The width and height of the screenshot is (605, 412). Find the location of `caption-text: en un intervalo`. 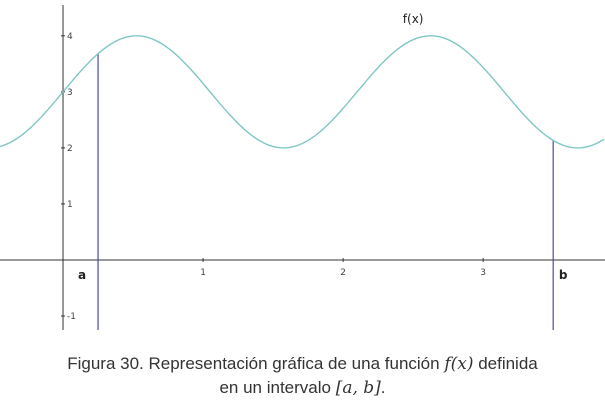

caption-text: en un intervalo is located at coordinates (277, 387).